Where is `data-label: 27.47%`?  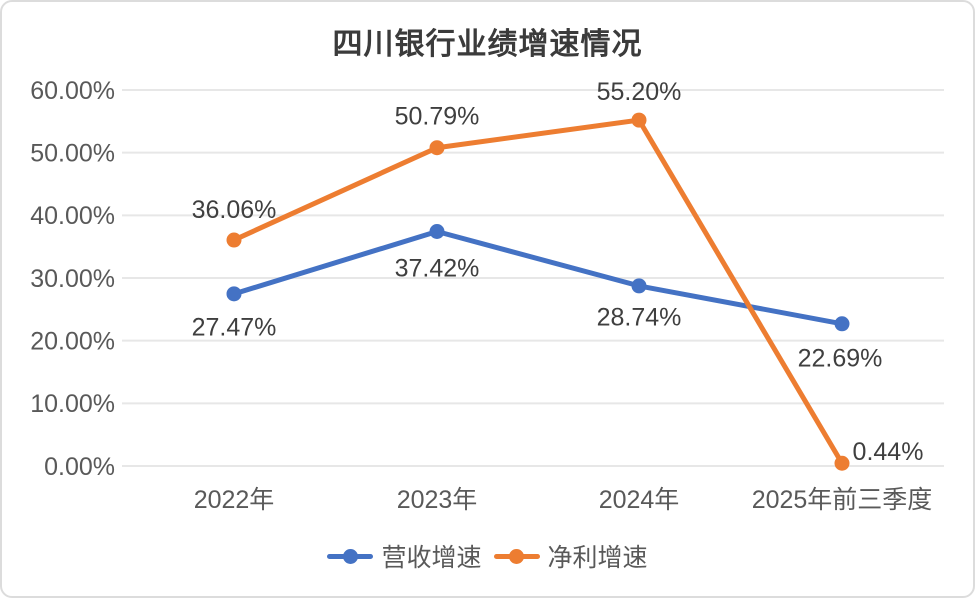 data-label: 27.47% is located at coordinates (234, 328).